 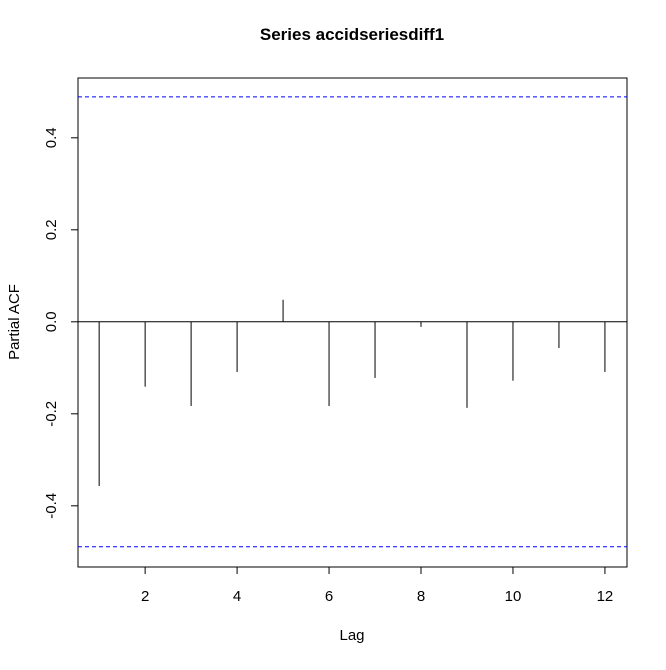 I want to click on y-tick-label: 0.4, so click(x=51, y=137).